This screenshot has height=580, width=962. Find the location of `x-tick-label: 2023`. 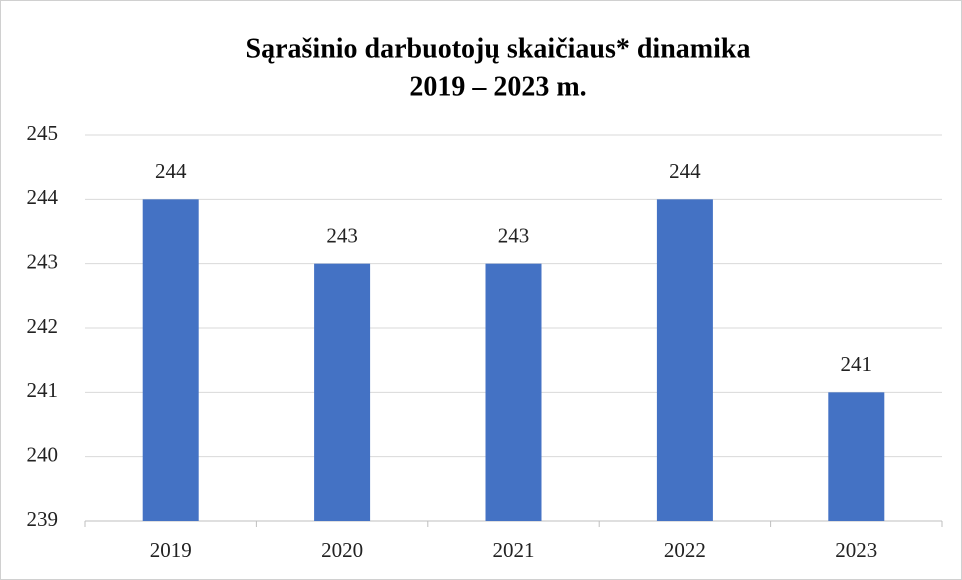

x-tick-label: 2023 is located at coordinates (856, 550).